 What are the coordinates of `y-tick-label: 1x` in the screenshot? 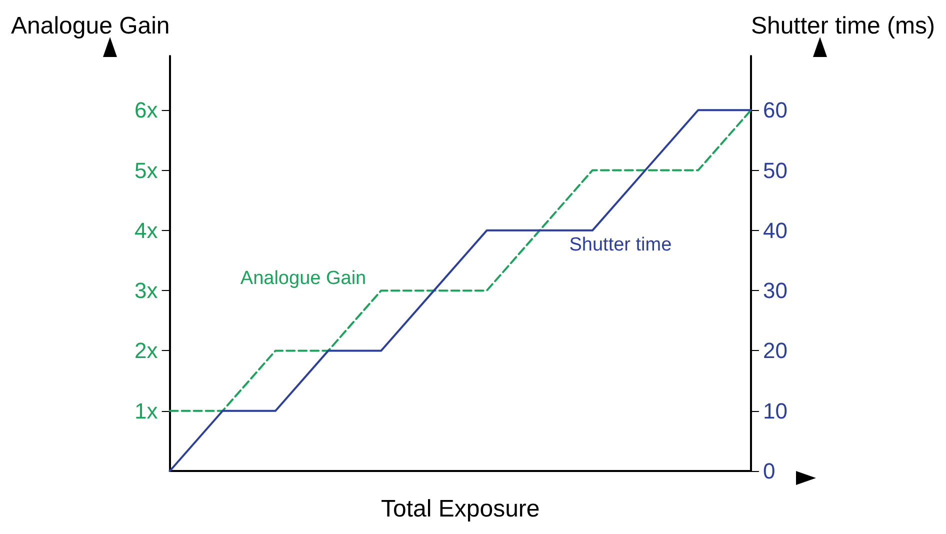 It's located at (146, 411).